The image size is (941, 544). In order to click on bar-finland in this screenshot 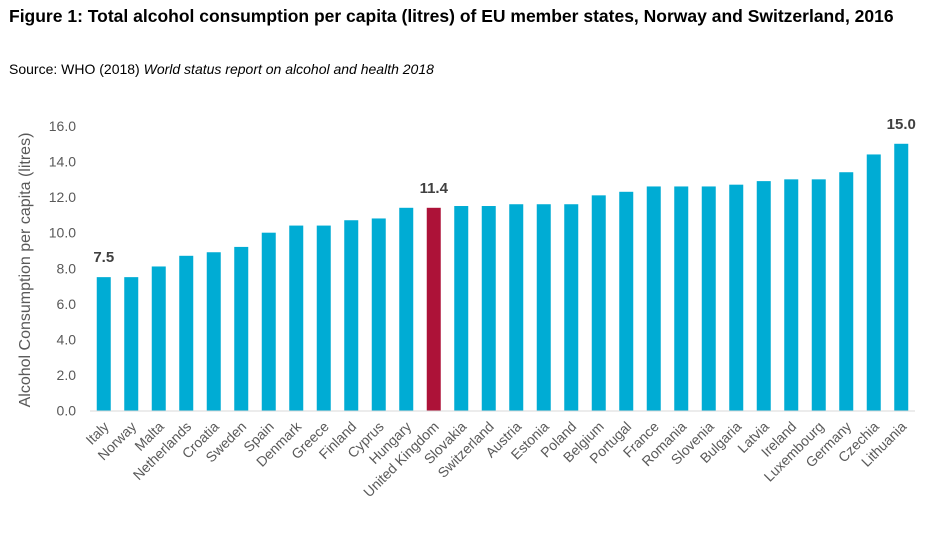, I will do `click(351, 315)`.